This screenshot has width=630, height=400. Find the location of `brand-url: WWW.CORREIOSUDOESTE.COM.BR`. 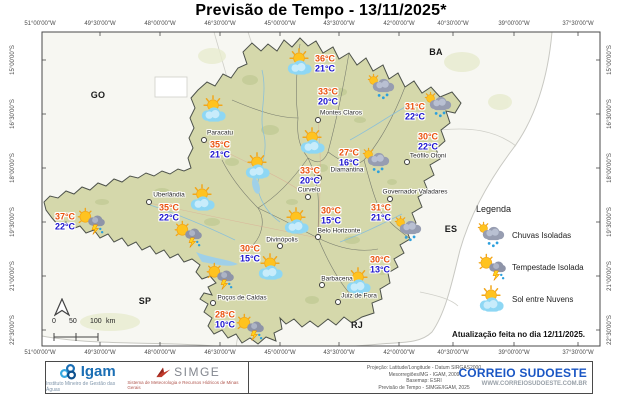

brand-url: WWW.CORREIOSUDOESTE.COM.BR is located at coordinates (534, 384).